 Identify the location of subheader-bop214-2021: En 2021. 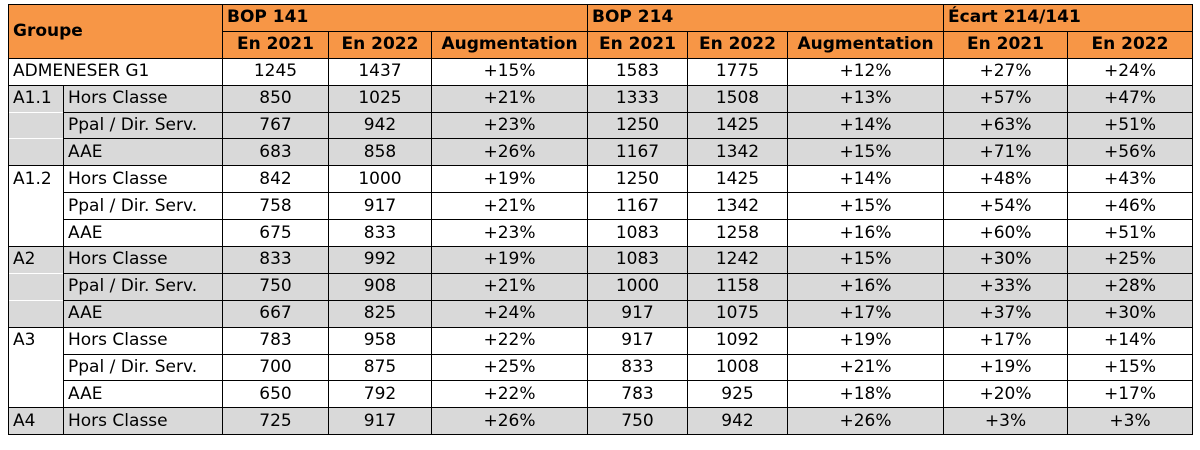
(637, 44).